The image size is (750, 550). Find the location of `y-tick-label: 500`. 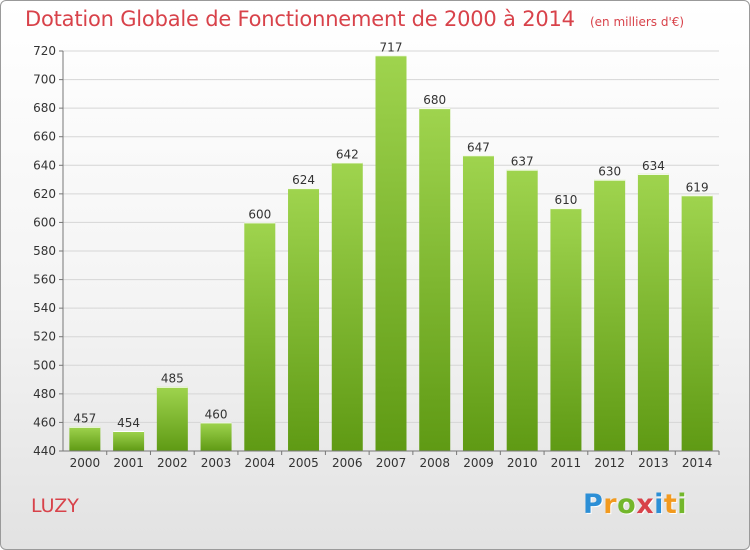

y-tick-label: 500 is located at coordinates (44, 365).